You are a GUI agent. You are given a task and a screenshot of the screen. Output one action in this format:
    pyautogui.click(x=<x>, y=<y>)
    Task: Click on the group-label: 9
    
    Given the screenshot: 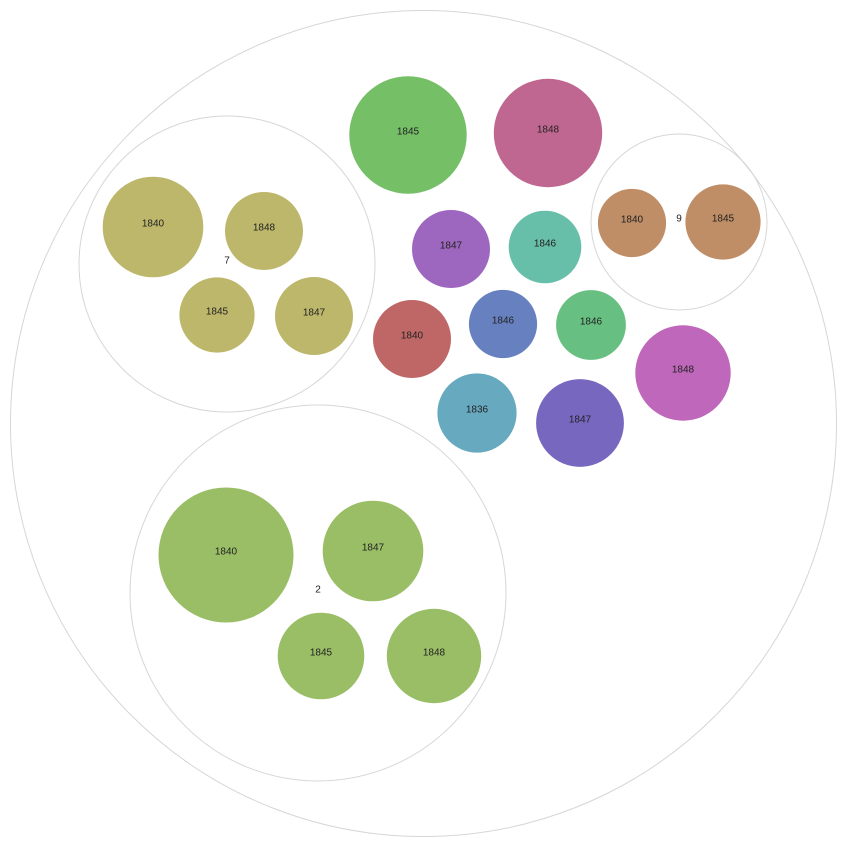 What is the action you would take?
    pyautogui.click(x=679, y=219)
    